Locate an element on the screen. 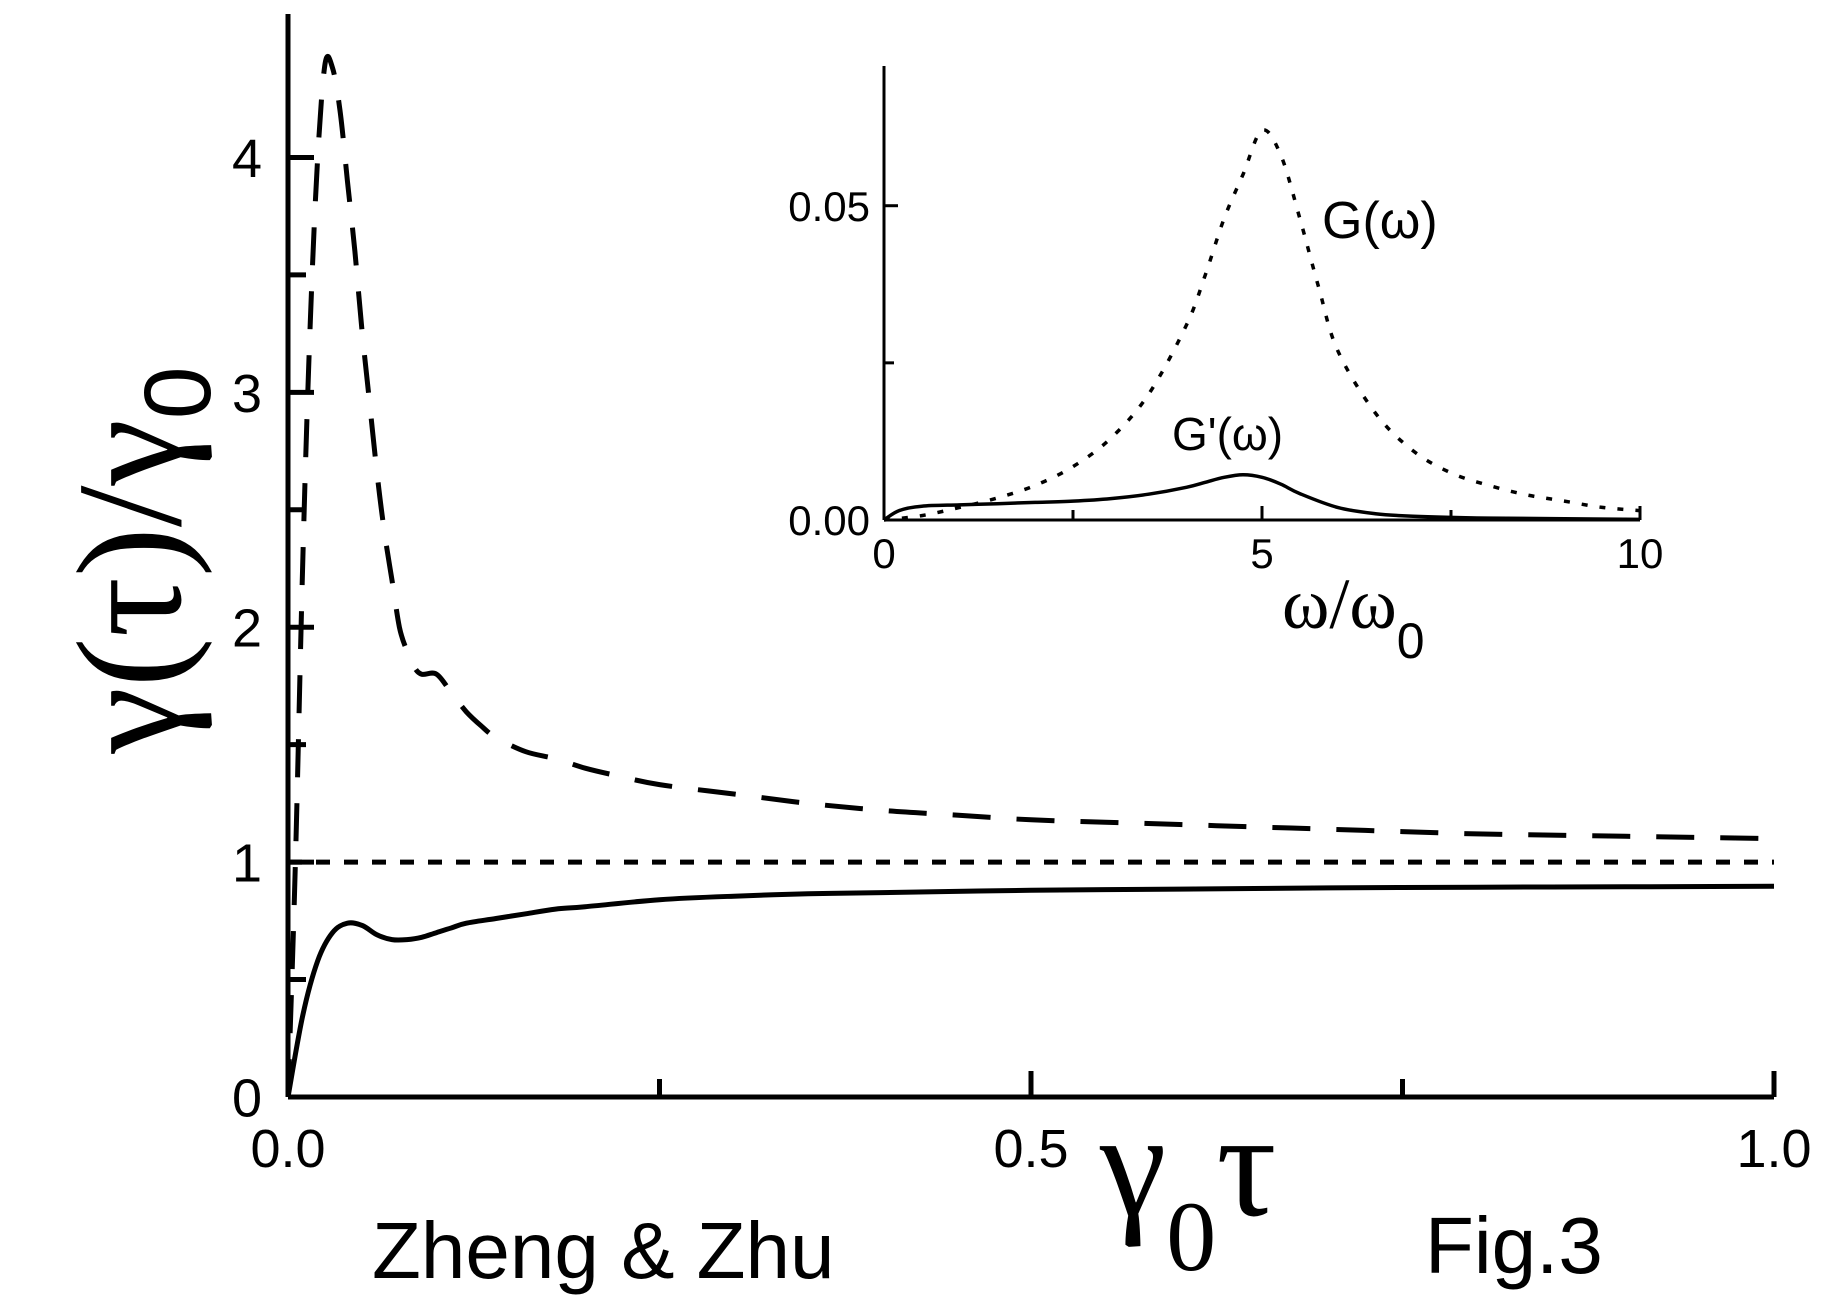 The height and width of the screenshot is (1306, 1830). inset-annotations: G(ω) G'(ω) is located at coordinates (1305, 326).